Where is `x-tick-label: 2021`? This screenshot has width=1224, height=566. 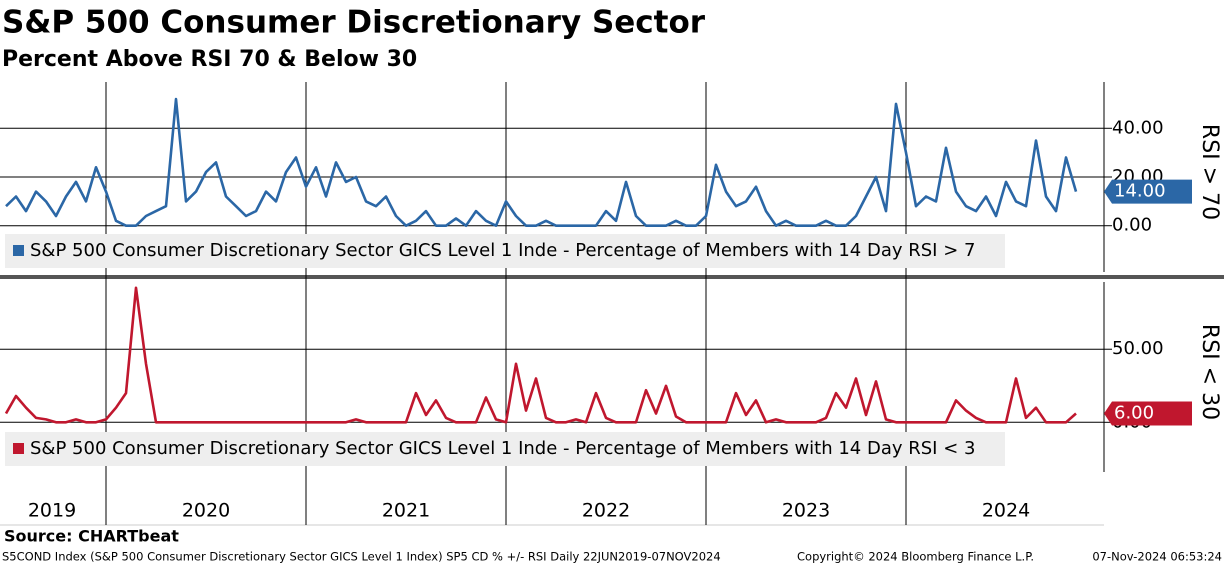 x-tick-label: 2021 is located at coordinates (406, 511).